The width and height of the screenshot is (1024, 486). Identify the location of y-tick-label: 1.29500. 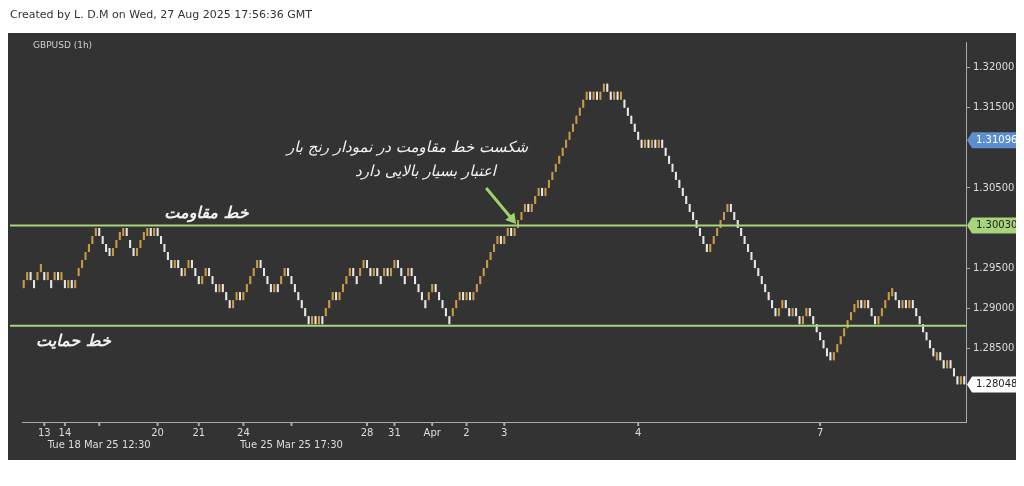
(994, 267).